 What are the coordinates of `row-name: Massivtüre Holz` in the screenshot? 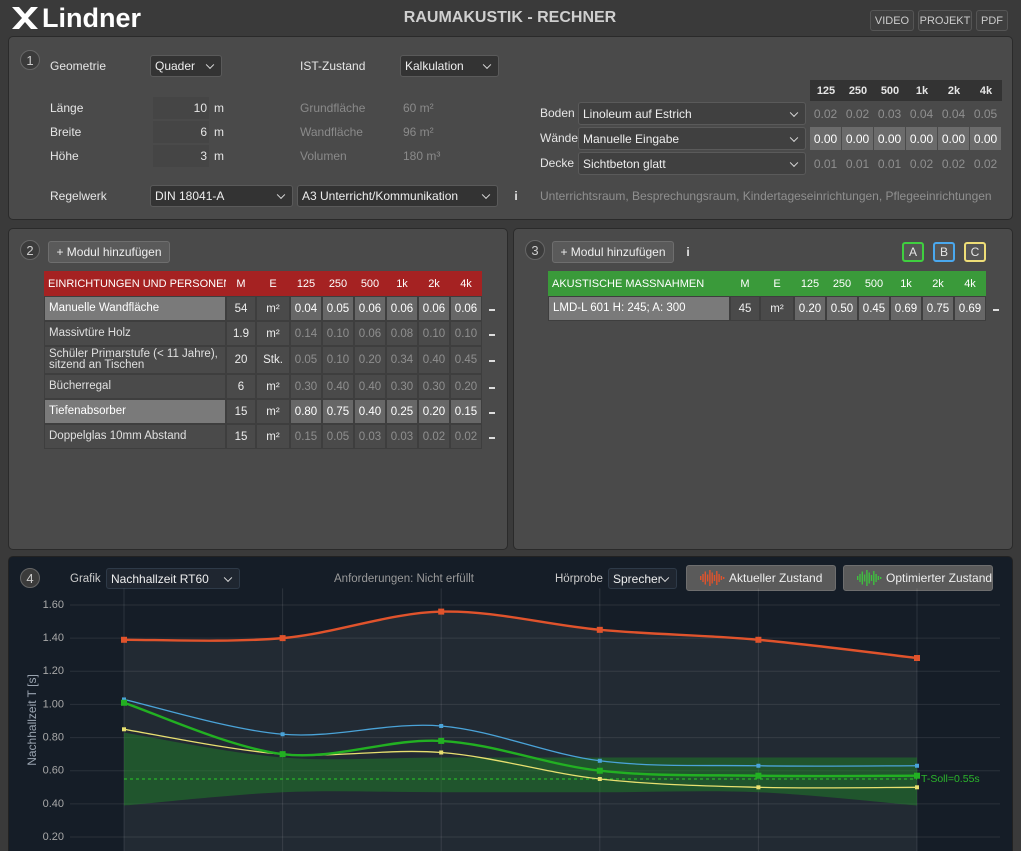 It's located at (135, 333).